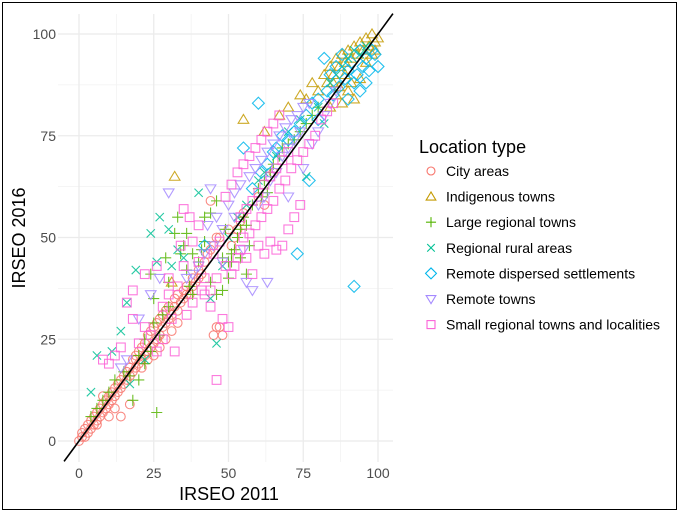 The height and width of the screenshot is (514, 681). What do you see at coordinates (472, 147) in the screenshot?
I see `legend-title: Location type` at bounding box center [472, 147].